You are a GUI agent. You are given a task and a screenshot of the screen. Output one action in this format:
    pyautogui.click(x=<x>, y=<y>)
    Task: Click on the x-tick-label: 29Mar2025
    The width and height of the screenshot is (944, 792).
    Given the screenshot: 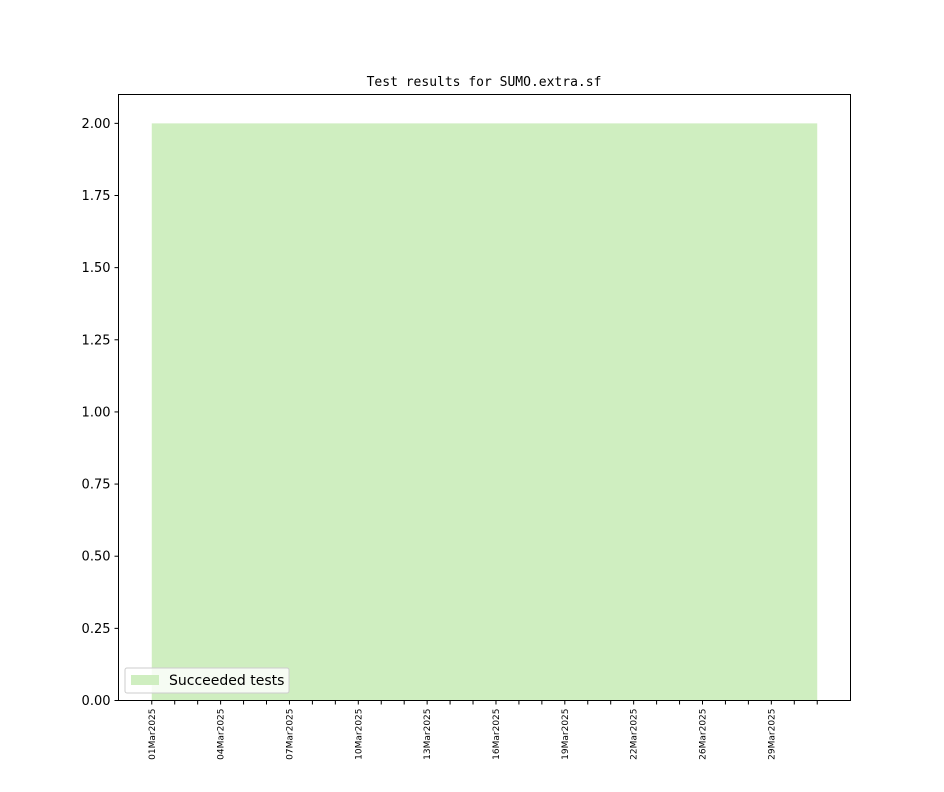 What is the action you would take?
    pyautogui.click(x=772, y=734)
    